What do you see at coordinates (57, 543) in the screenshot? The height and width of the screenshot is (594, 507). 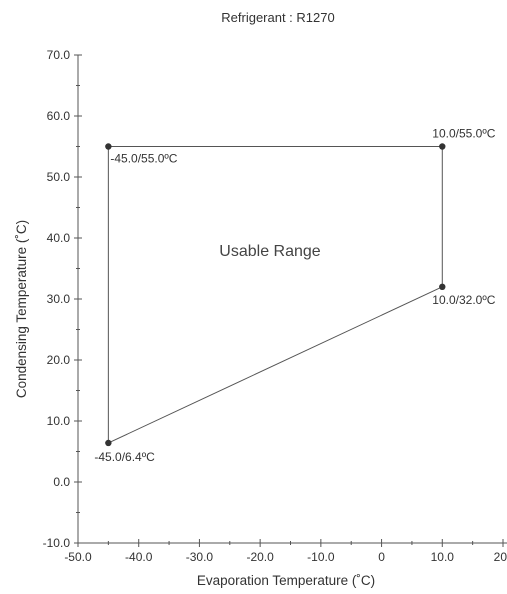 I see `y-tick-label: -10.0` at bounding box center [57, 543].